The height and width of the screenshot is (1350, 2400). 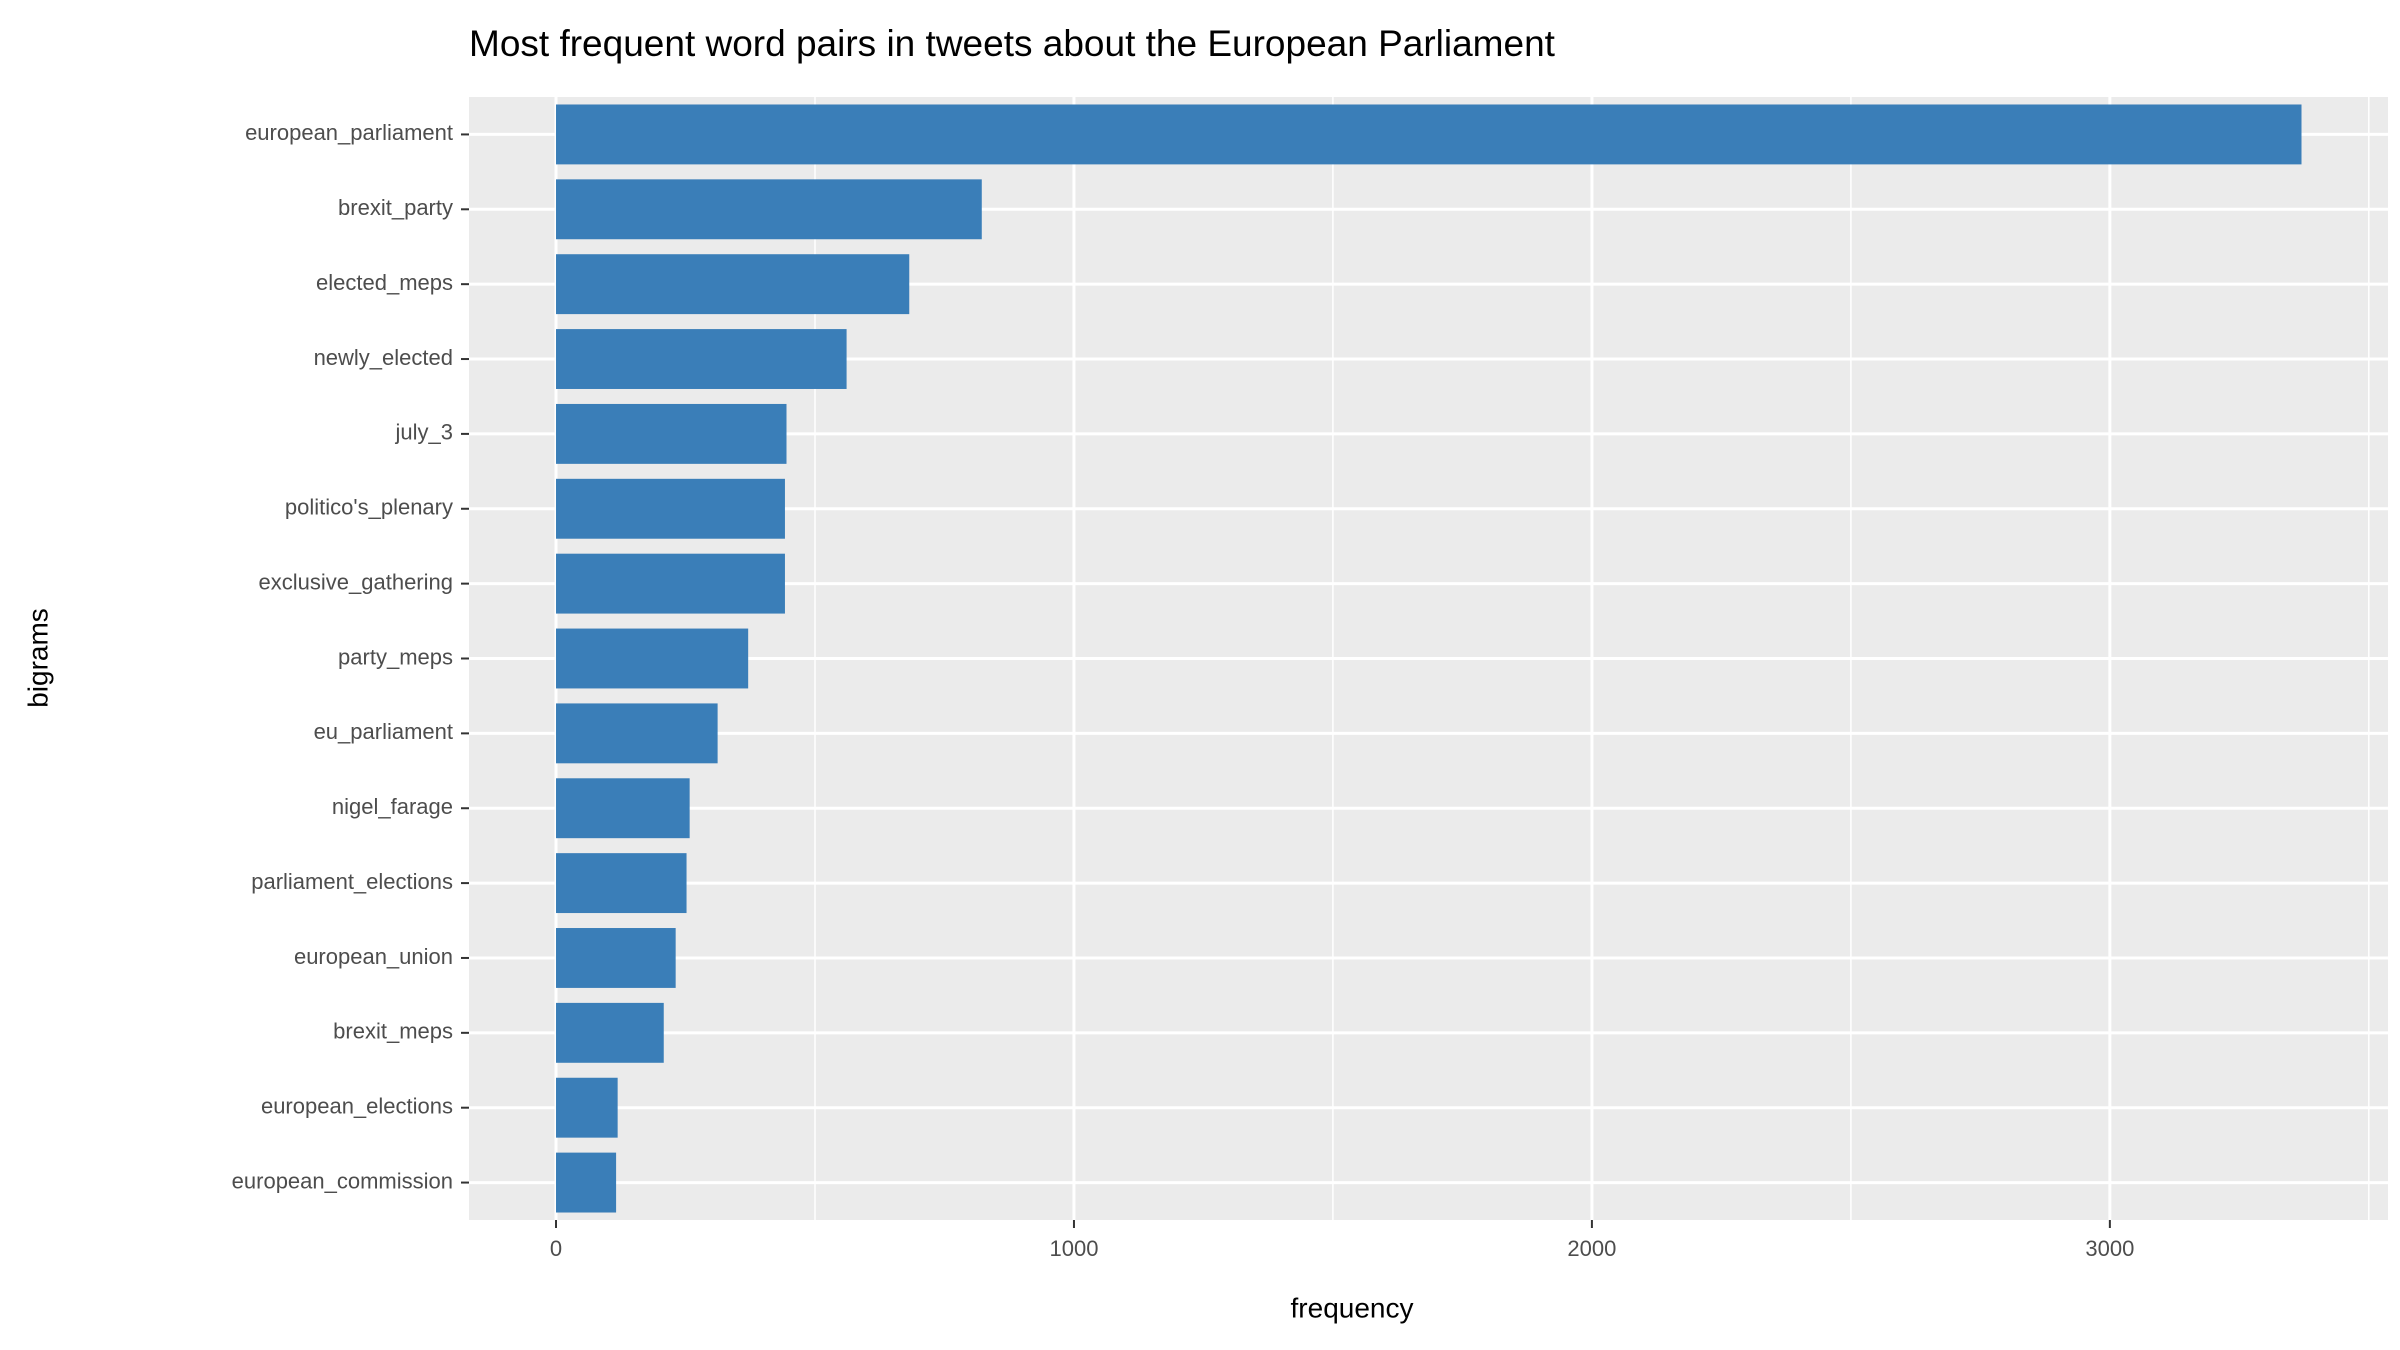 What do you see at coordinates (1073, 1248) in the screenshot?
I see `x-tick-label: 1000` at bounding box center [1073, 1248].